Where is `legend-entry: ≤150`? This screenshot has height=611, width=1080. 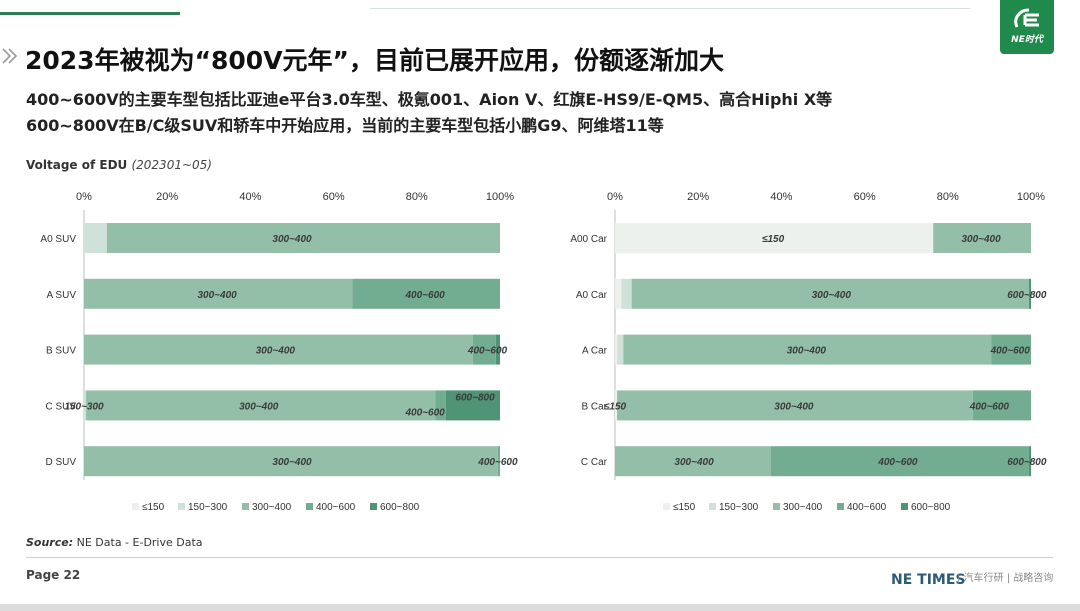 legend-entry: ≤150 is located at coordinates (684, 507).